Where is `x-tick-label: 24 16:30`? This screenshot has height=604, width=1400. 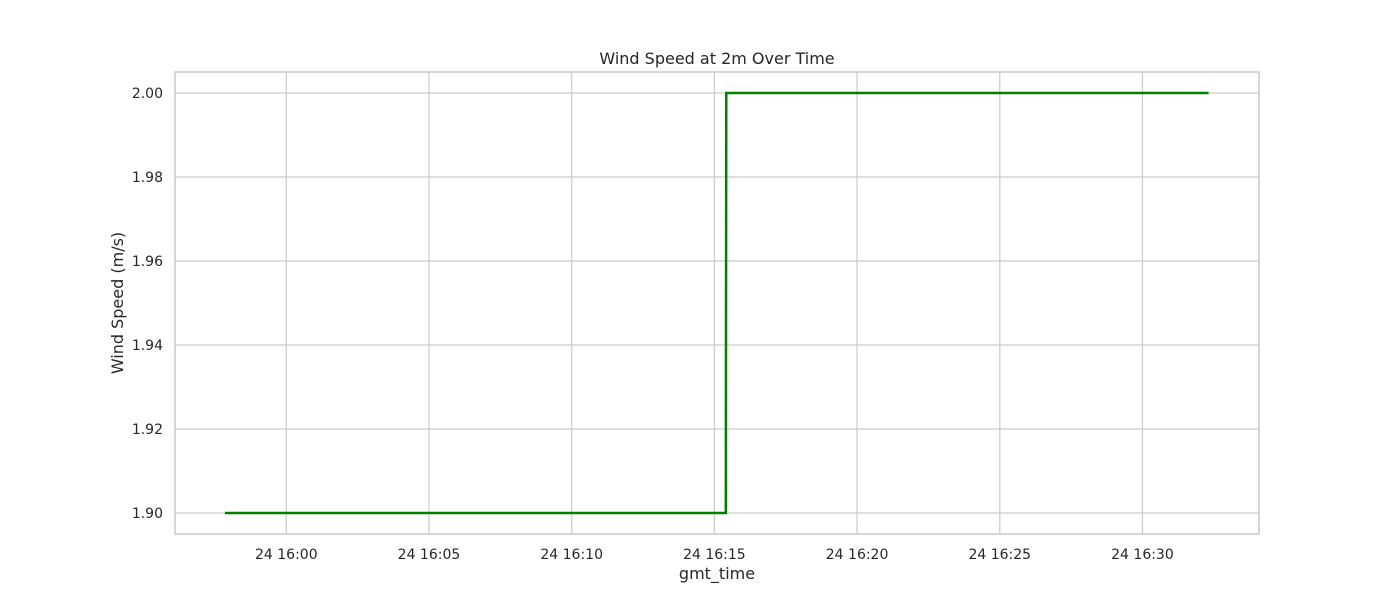
x-tick-label: 24 16:30 is located at coordinates (1142, 555).